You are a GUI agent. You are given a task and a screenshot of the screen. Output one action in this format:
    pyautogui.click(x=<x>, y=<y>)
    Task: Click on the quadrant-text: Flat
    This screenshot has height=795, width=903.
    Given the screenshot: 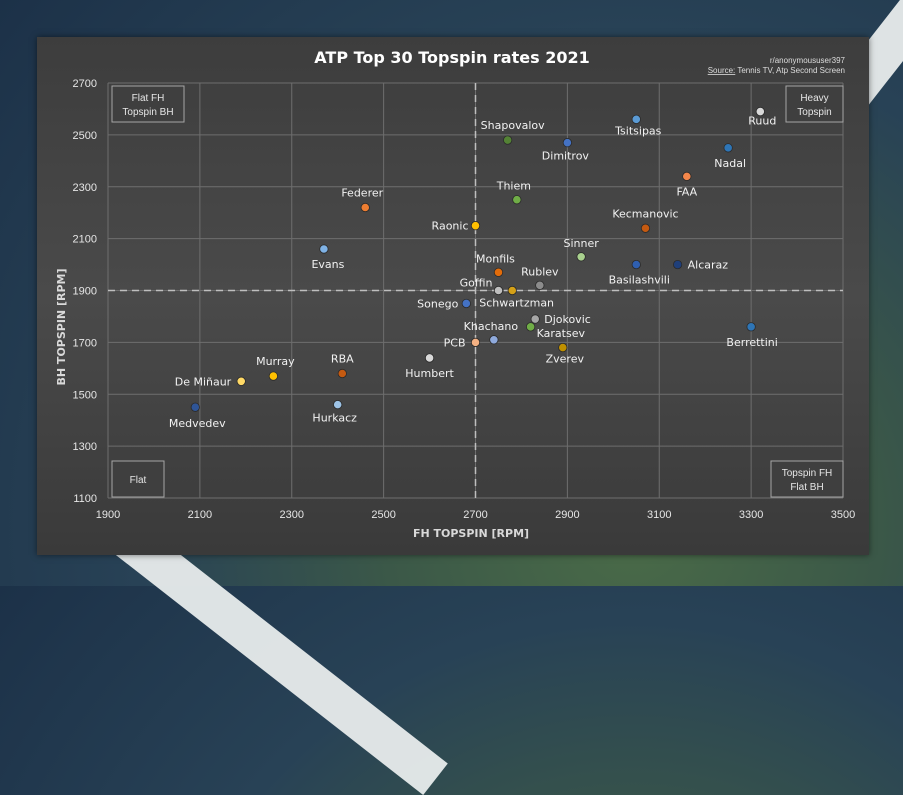 What is the action you would take?
    pyautogui.click(x=138, y=480)
    